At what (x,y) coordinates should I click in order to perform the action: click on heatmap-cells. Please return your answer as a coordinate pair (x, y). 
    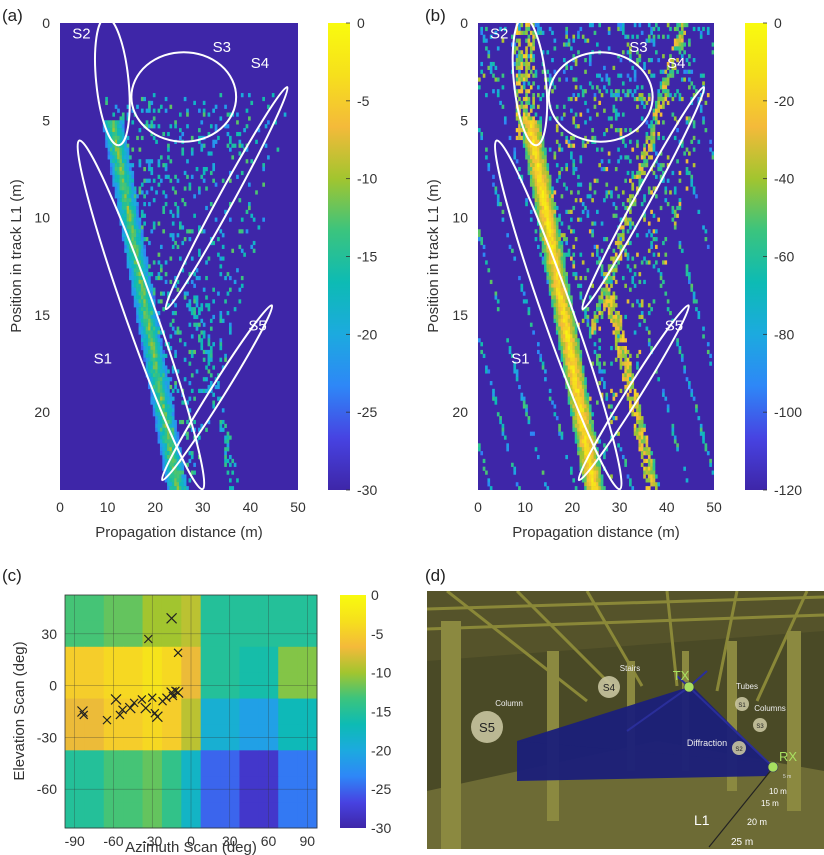
    Looking at the image, I should click on (191, 712).